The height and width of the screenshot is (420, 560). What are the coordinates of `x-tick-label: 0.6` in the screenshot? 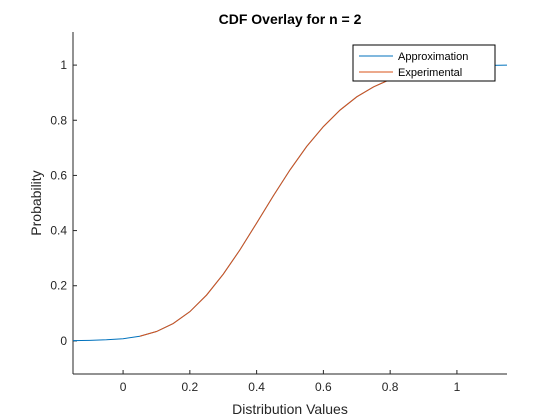 It's located at (323, 387).